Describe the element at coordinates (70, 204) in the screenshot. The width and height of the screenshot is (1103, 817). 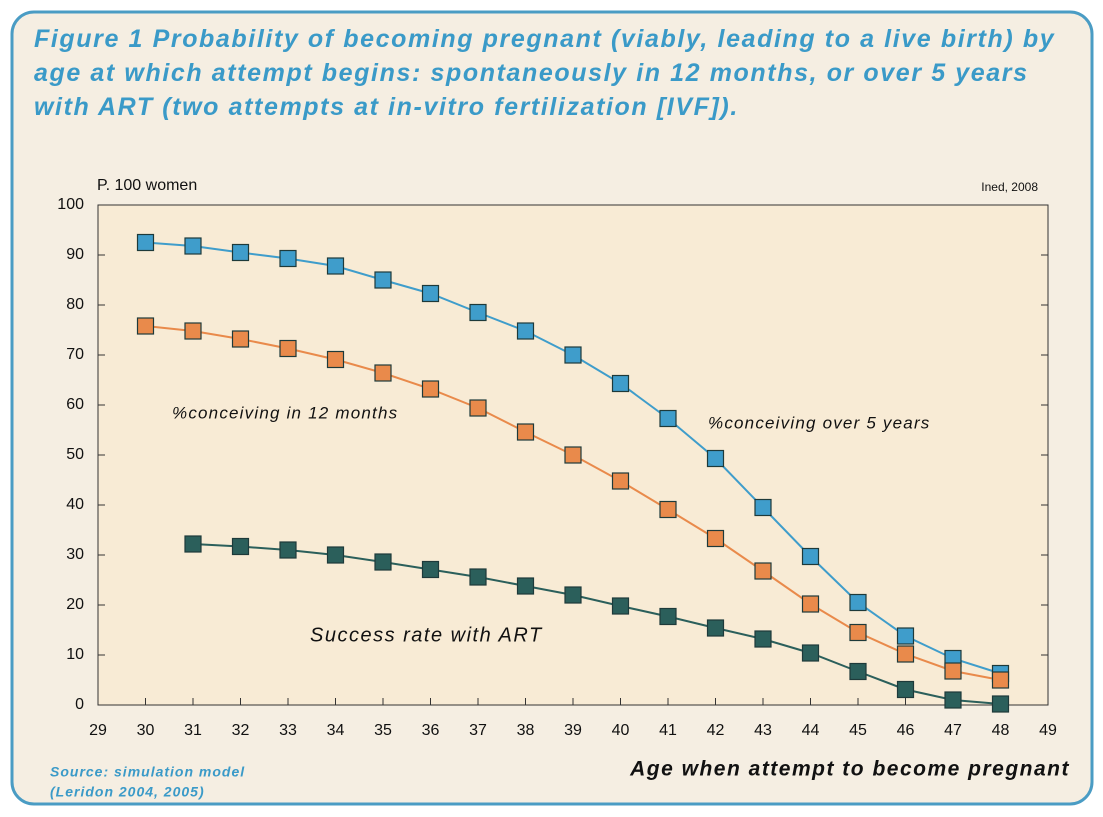
I see `y-tick-label: 100` at that location.